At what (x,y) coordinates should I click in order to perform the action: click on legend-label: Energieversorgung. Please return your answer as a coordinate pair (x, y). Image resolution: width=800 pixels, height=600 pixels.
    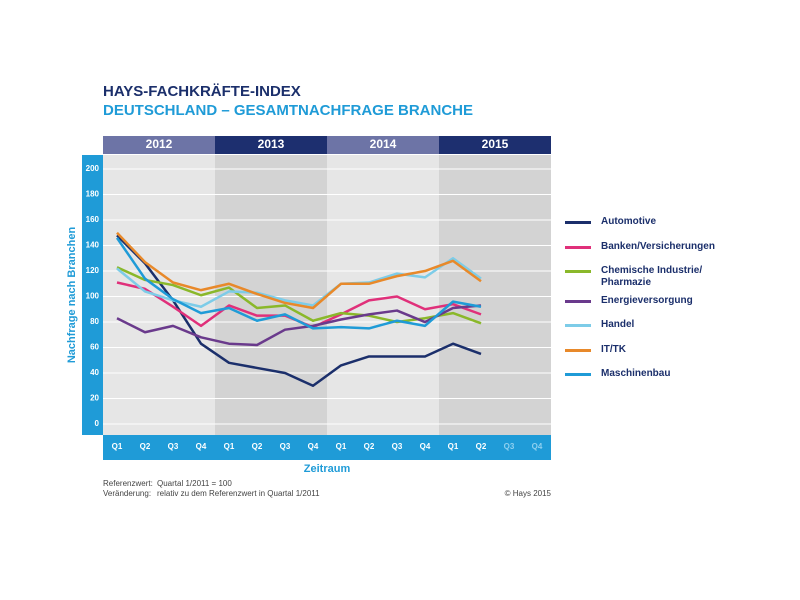
    Looking at the image, I should click on (647, 300).